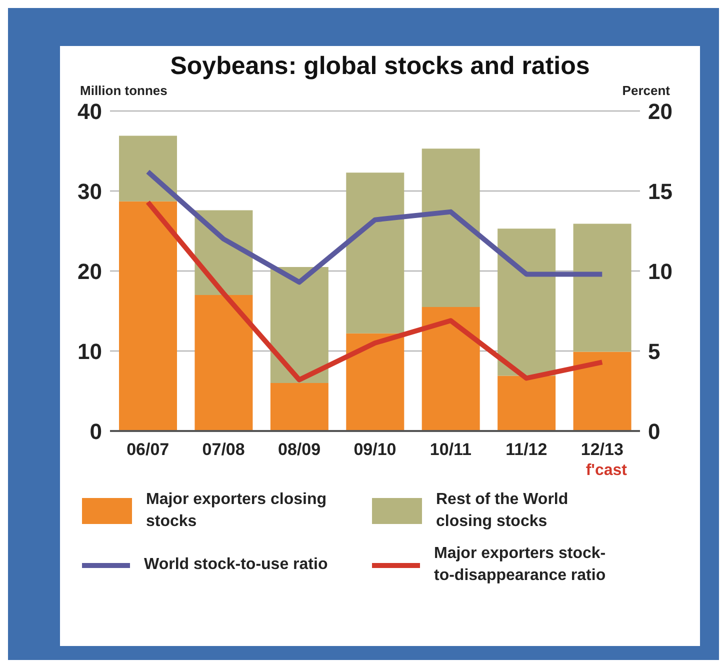 Image resolution: width=727 pixels, height=668 pixels. Describe the element at coordinates (503, 511) in the screenshot. I see `legend-label: Rest of the World closing stocks` at that location.